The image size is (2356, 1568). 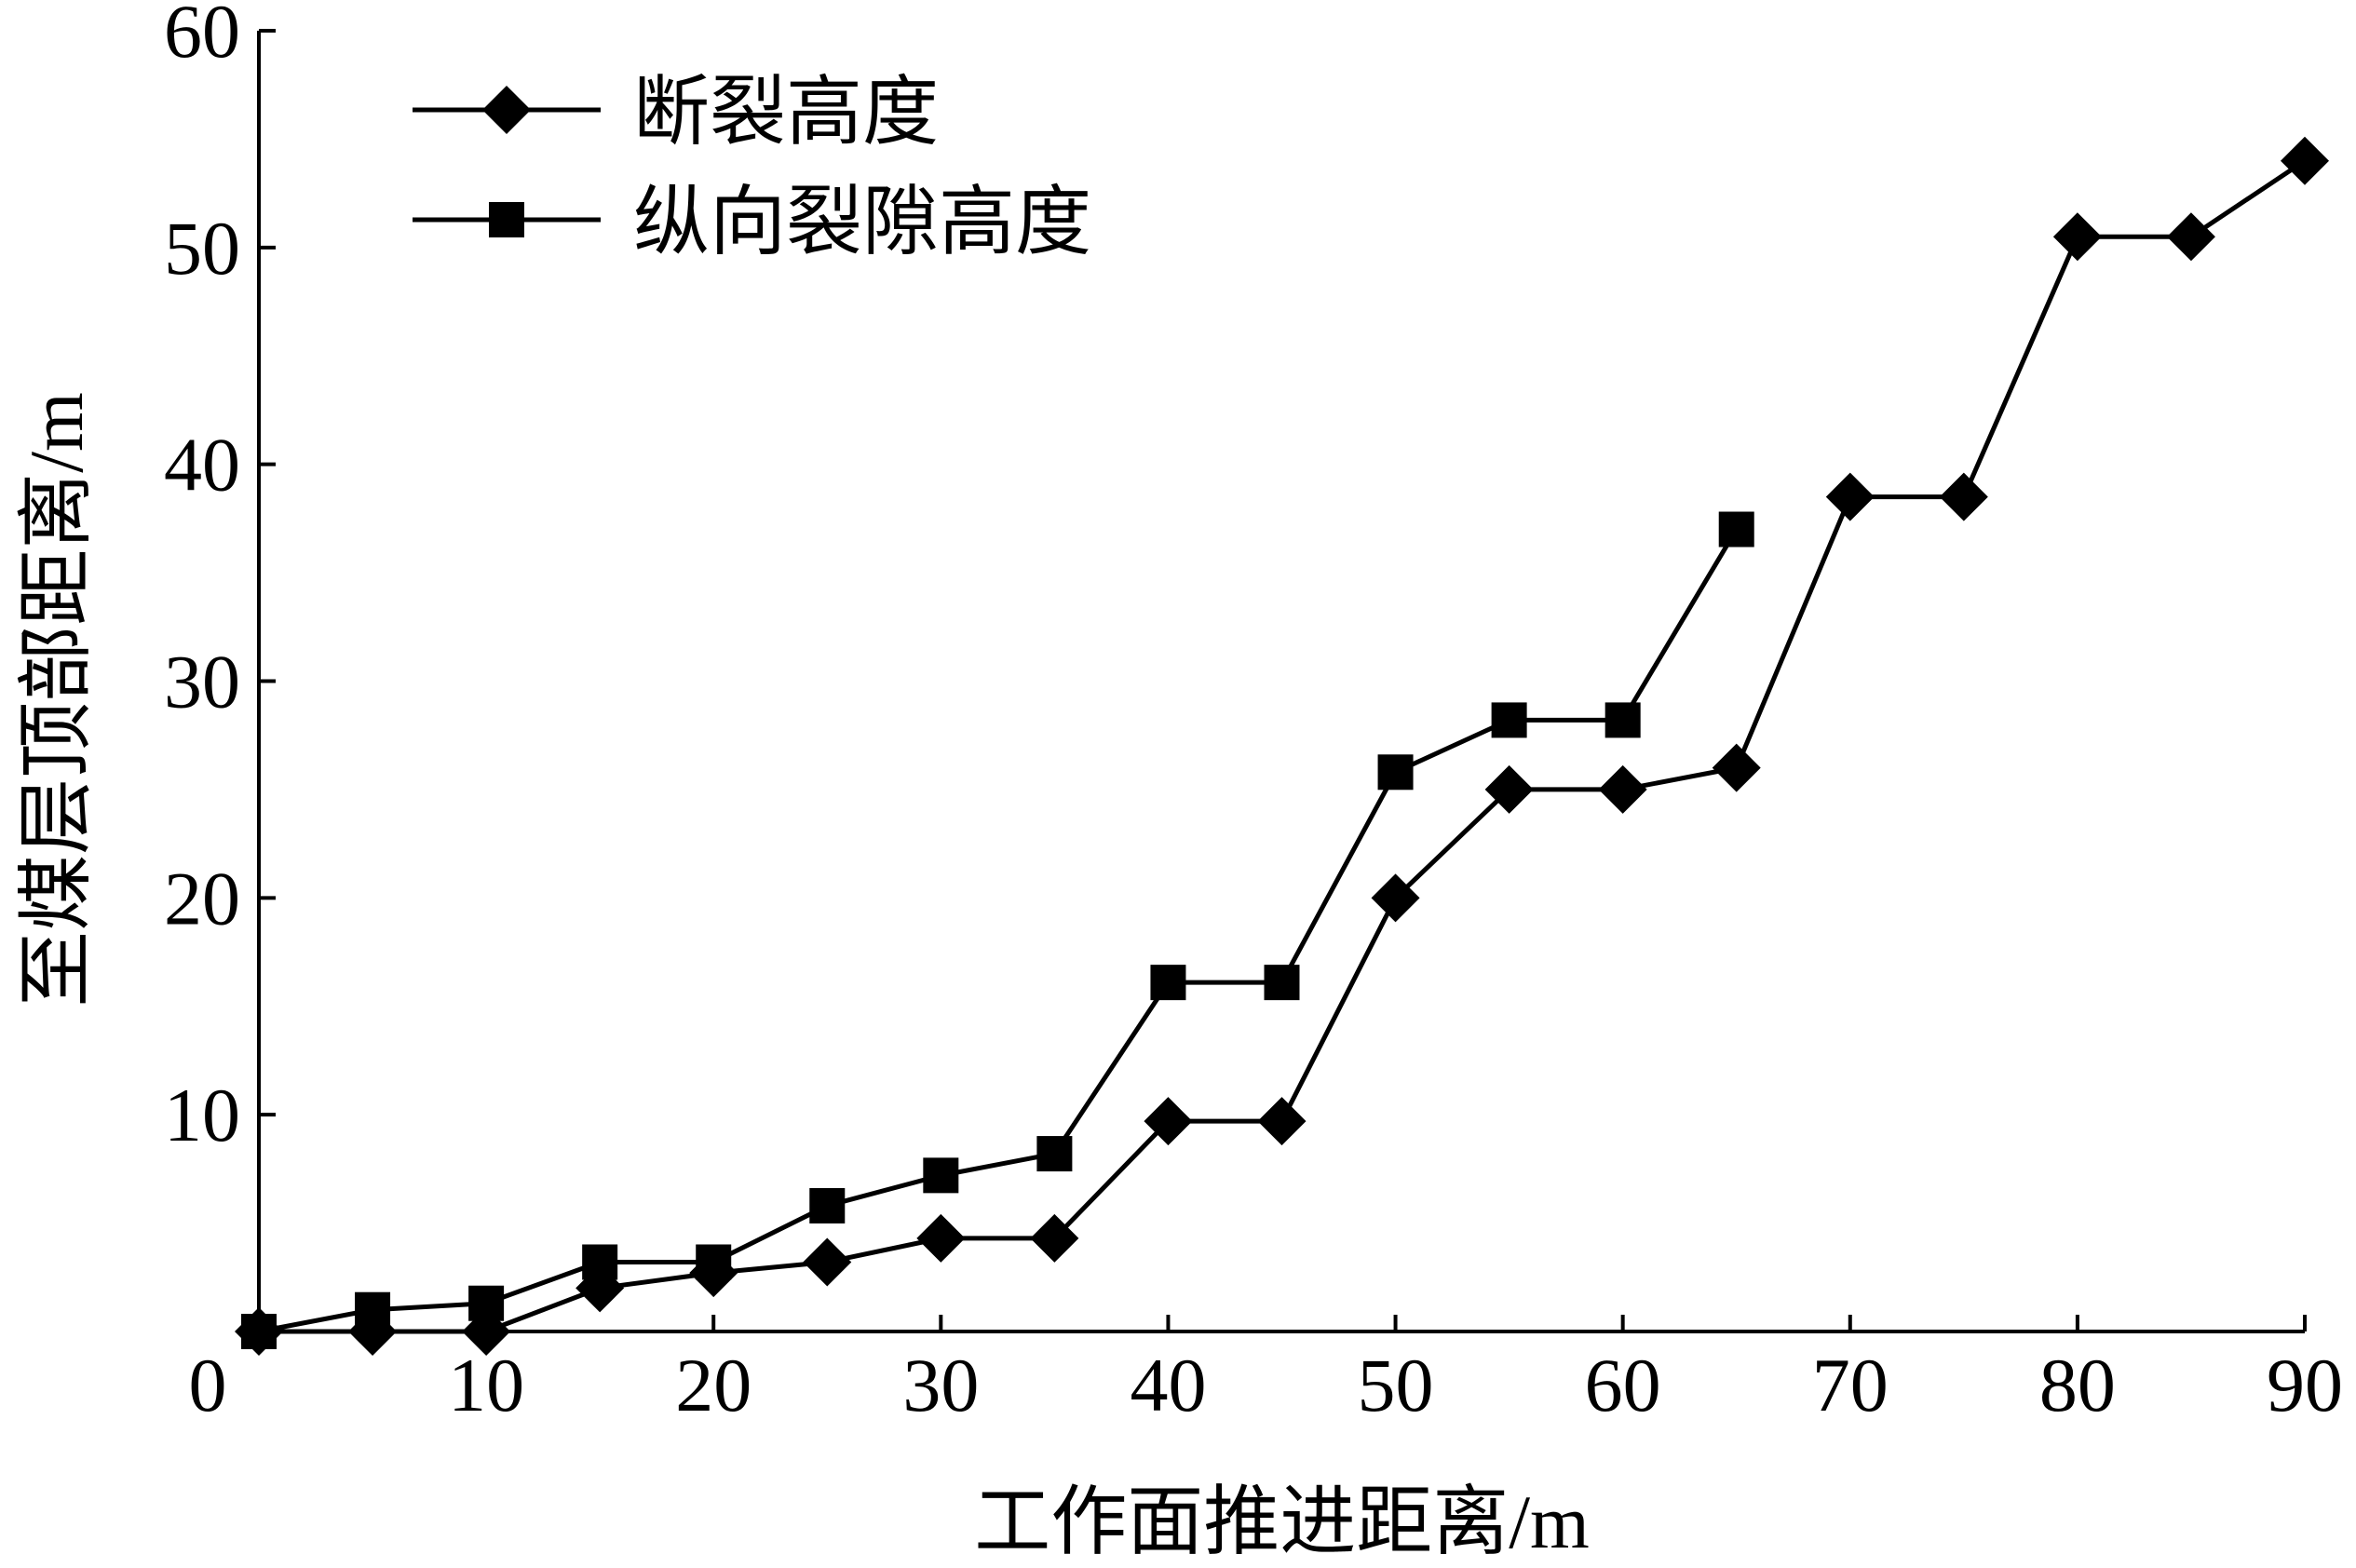 I want to click on y-tick-label: 40, so click(x=202, y=465).